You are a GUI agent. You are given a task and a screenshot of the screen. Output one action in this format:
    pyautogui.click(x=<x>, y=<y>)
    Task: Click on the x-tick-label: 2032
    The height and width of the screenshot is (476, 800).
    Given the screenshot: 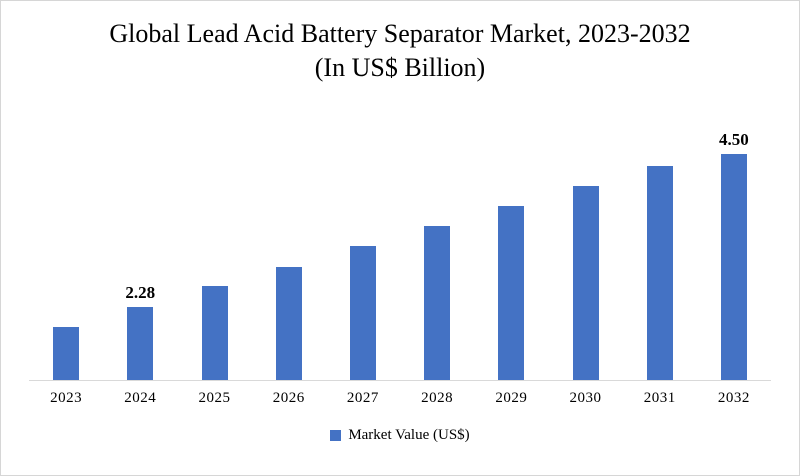 What is the action you would take?
    pyautogui.click(x=733, y=397)
    